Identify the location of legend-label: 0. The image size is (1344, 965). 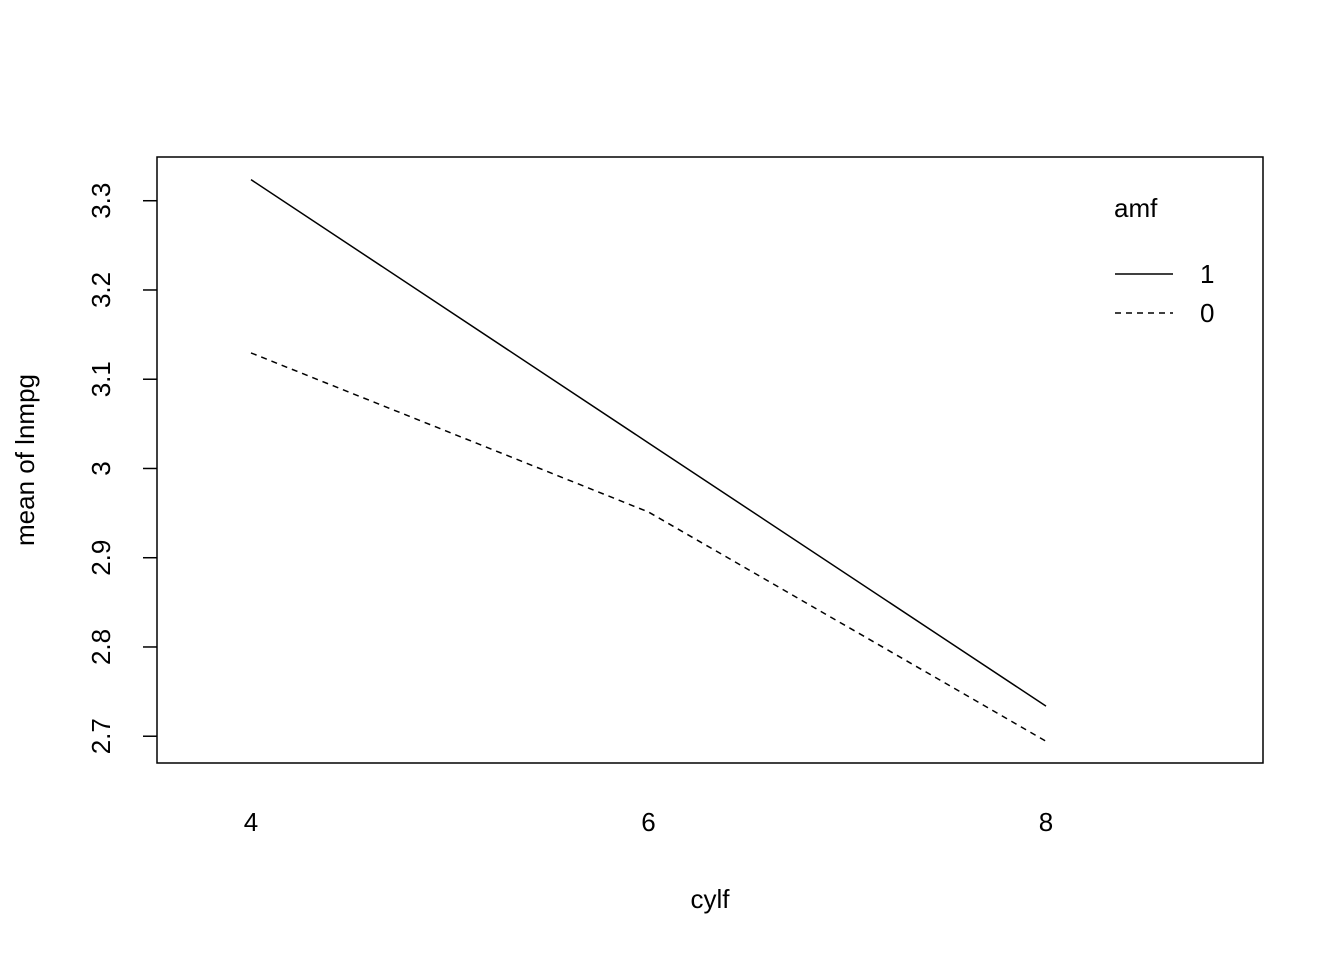
(1207, 313).